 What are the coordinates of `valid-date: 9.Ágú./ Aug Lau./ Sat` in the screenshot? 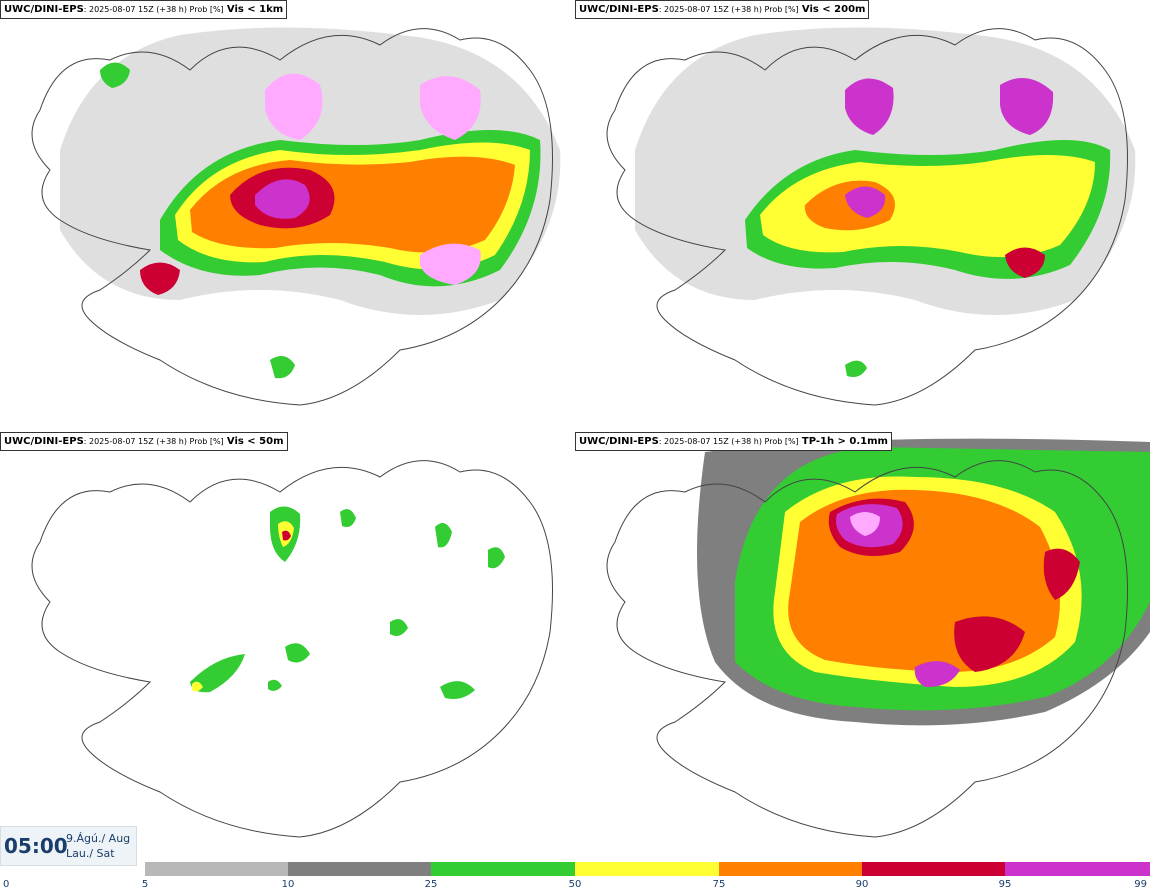 It's located at (98, 846).